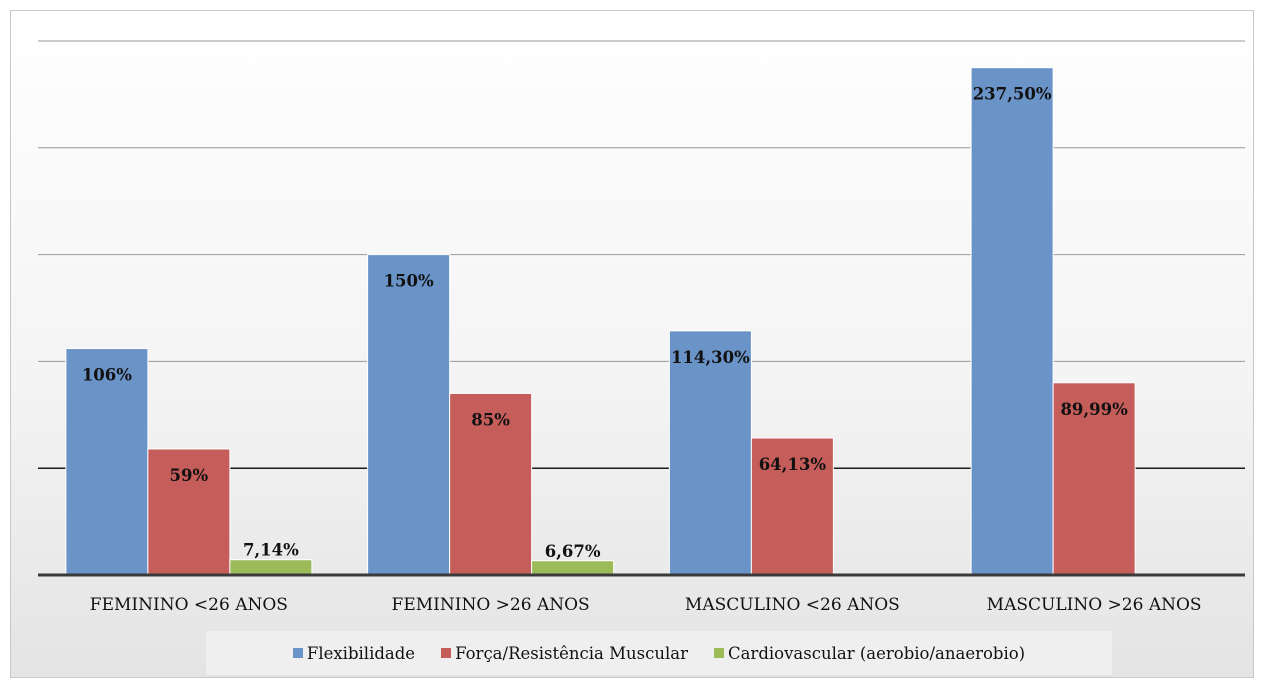 The height and width of the screenshot is (683, 1261). What do you see at coordinates (571, 653) in the screenshot?
I see `legend-label: Força/Resistência Muscular` at bounding box center [571, 653].